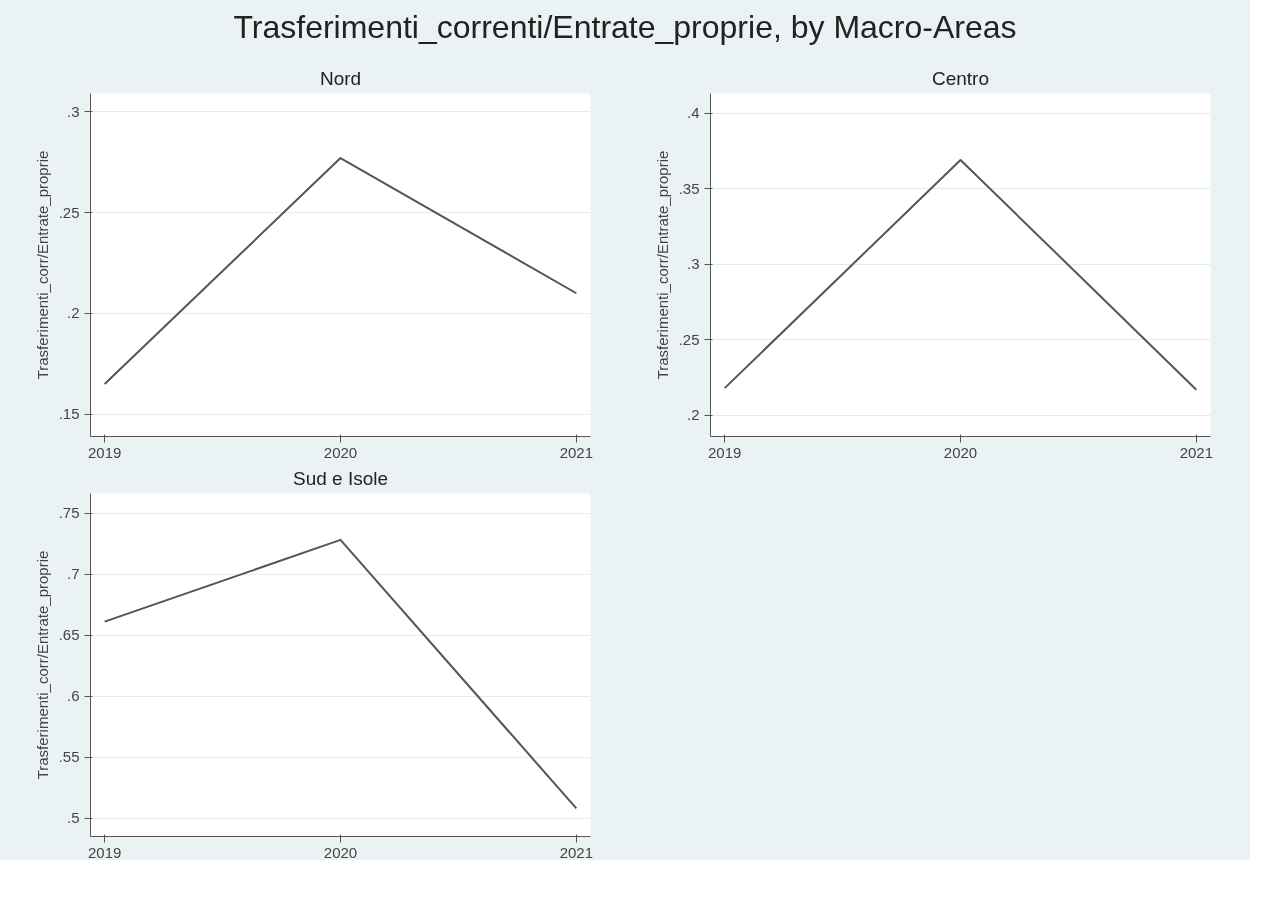 The image size is (1266, 924). Describe the element at coordinates (689, 188) in the screenshot. I see `y-tick-label: .35` at that location.